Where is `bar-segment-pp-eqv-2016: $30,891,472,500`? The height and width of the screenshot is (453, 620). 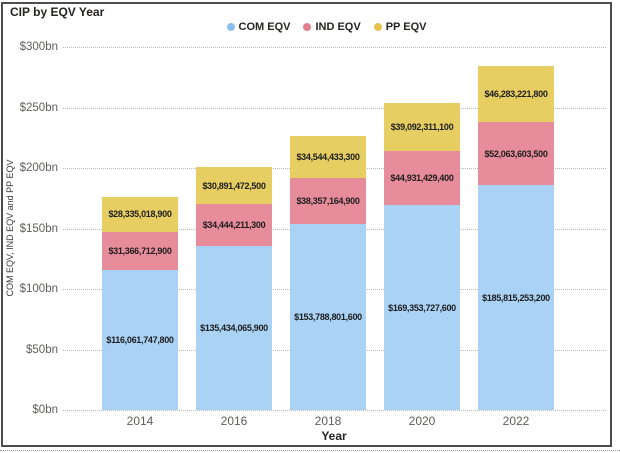 bar-segment-pp-eqv-2016: $30,891,472,500 is located at coordinates (234, 186).